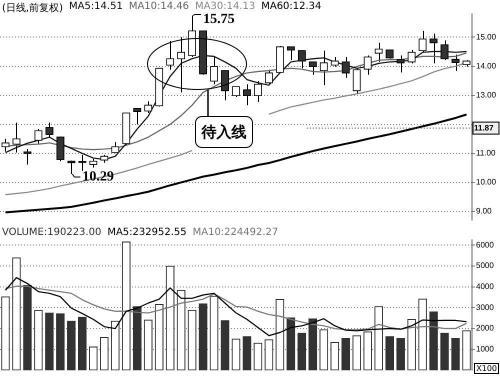 Image resolution: width=500 pixels, height=376 pixels. What do you see at coordinates (486, 153) in the screenshot?
I see `y-tick-label: 11.00` at bounding box center [486, 153].